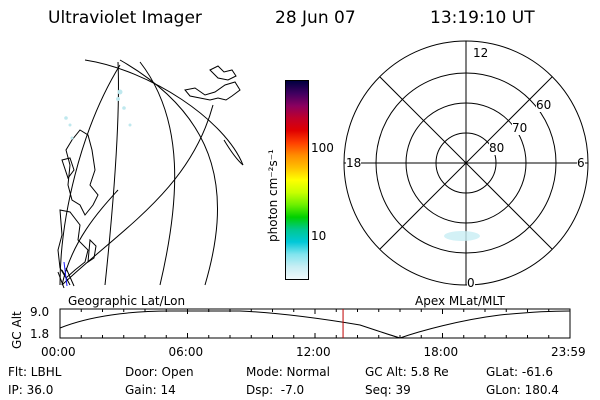 The height and width of the screenshot is (400, 600). Describe the element at coordinates (150, 390) in the screenshot. I see `gain-info: Gain: 14` at that location.